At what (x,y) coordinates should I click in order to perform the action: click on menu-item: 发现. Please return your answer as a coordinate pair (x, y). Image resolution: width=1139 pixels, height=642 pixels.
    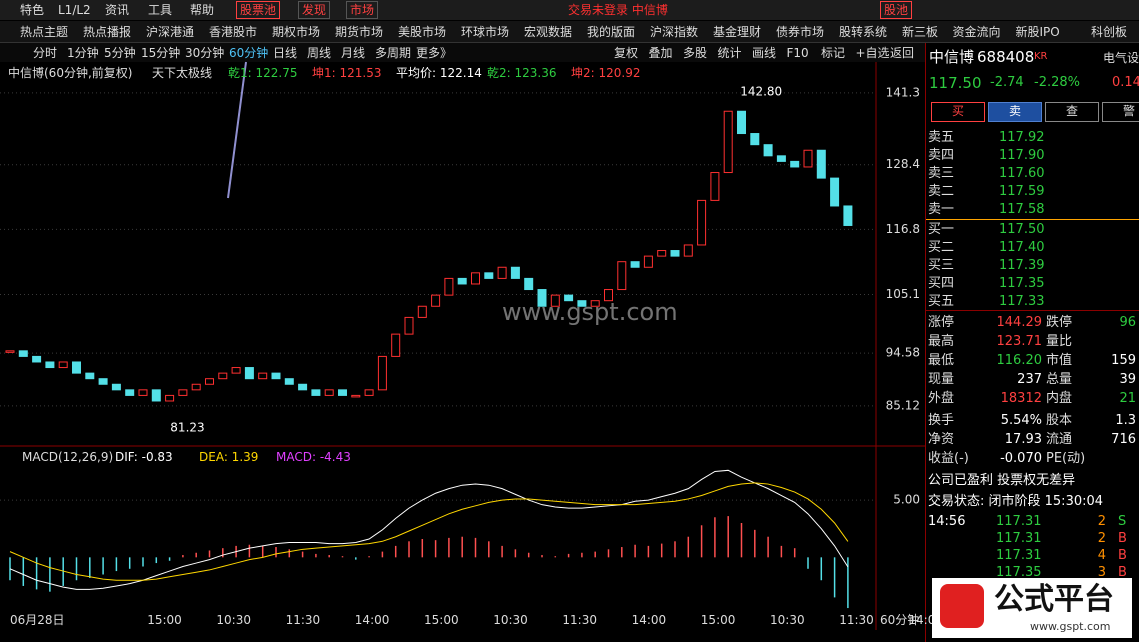
    Looking at the image, I should click on (314, 10).